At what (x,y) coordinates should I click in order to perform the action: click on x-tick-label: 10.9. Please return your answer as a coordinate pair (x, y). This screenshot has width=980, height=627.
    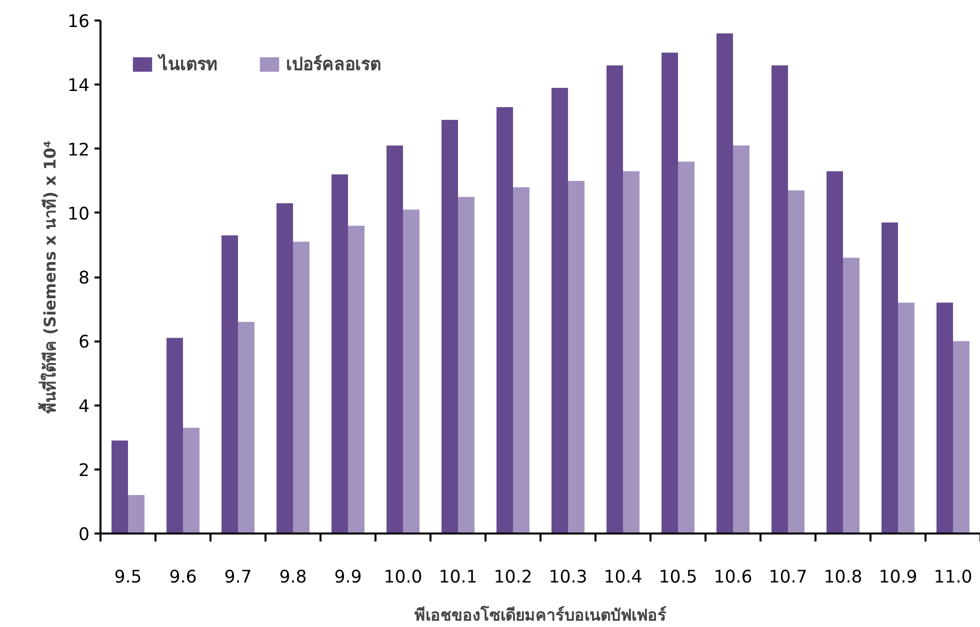
    Looking at the image, I should click on (898, 578).